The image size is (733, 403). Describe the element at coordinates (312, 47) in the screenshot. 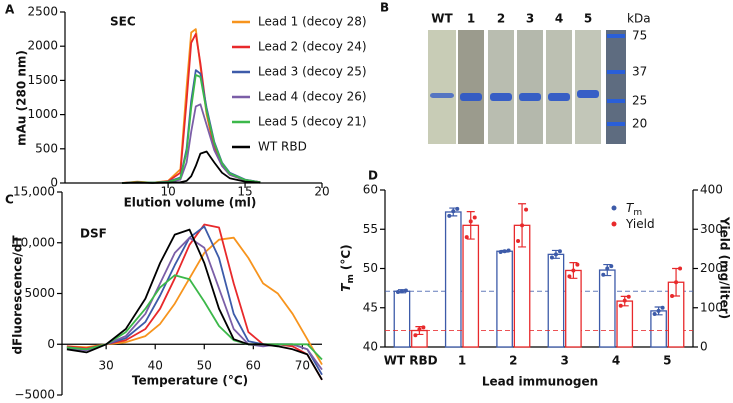

I see `legend-label: Lead 2 (decoy 24)` at that location.